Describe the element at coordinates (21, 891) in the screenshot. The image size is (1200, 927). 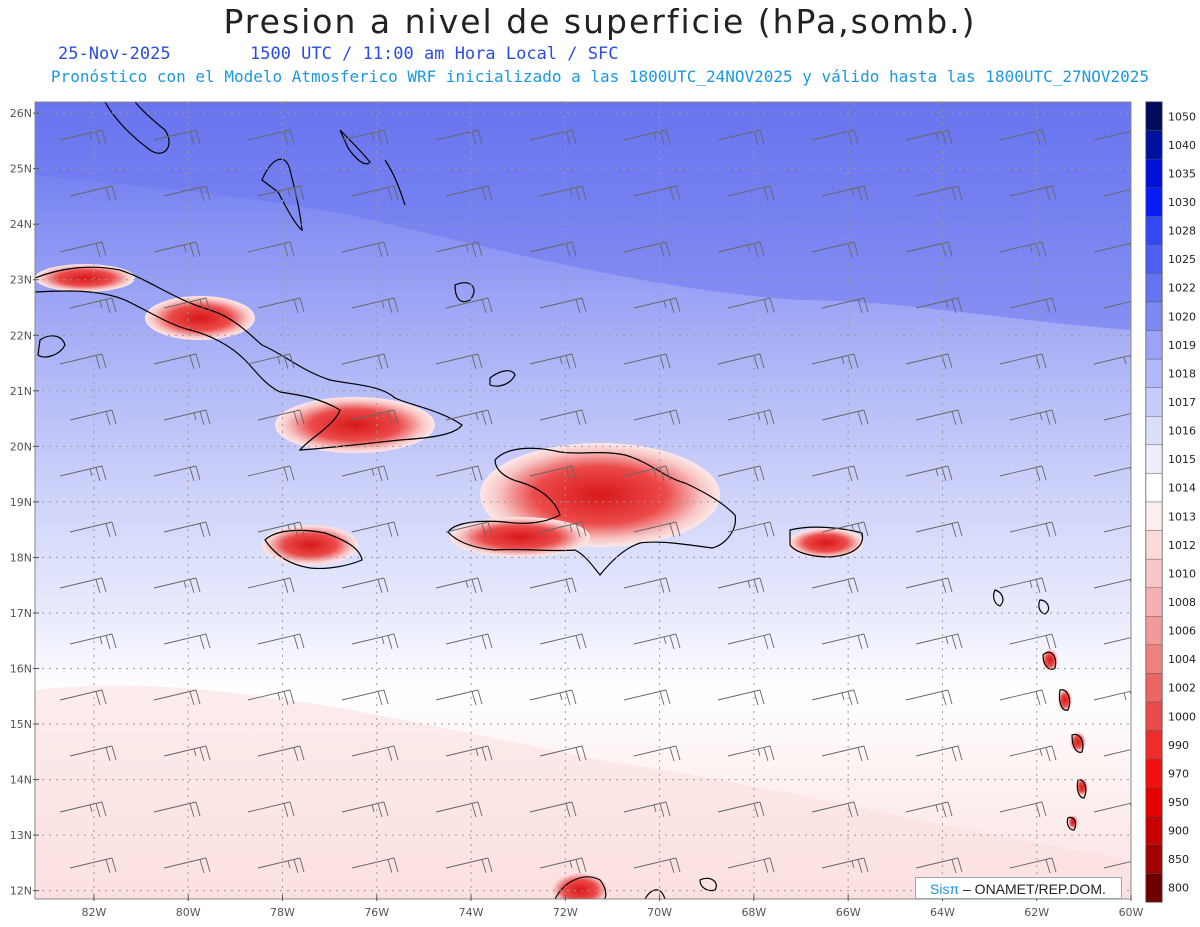
I see `lat-tick-label: 12N` at that location.